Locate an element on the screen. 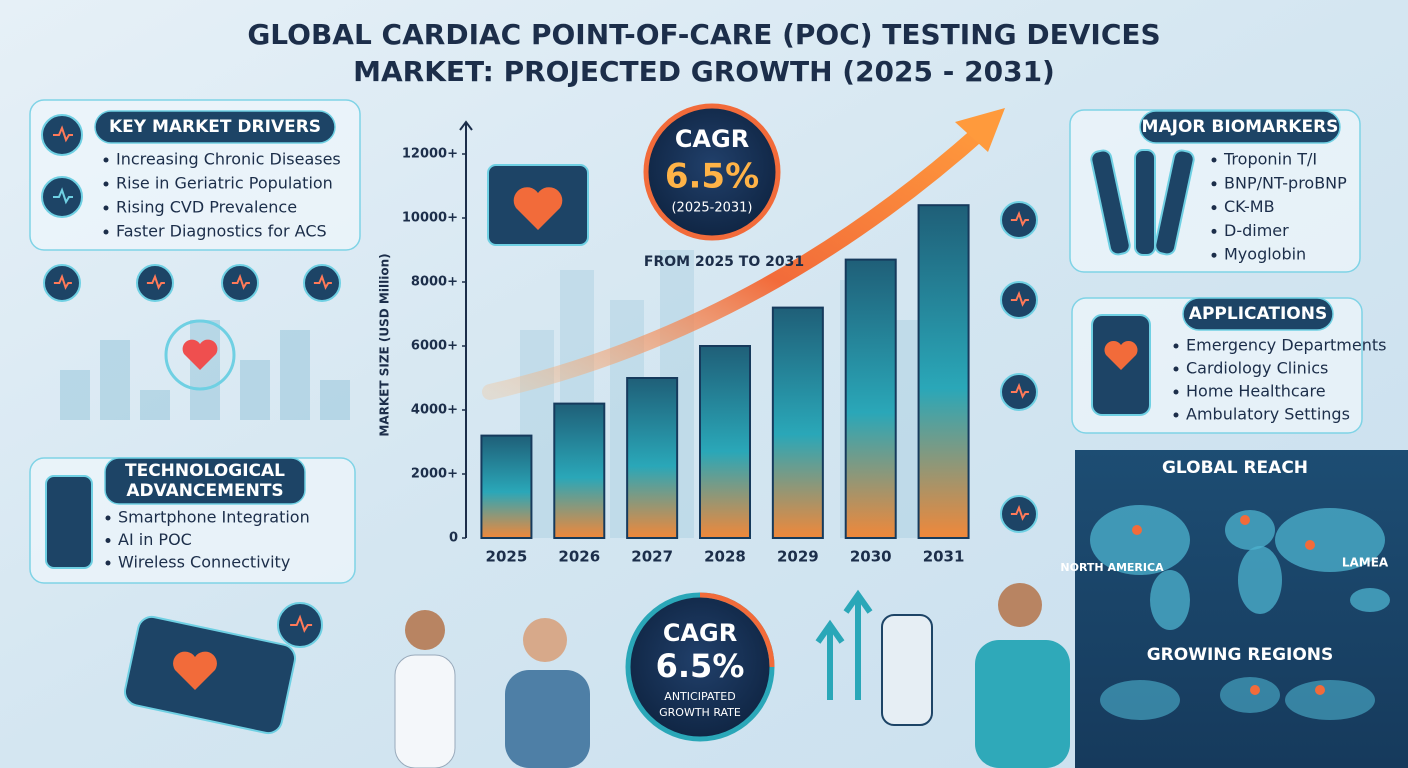  badge-ring is located at coordinates (737, 630).